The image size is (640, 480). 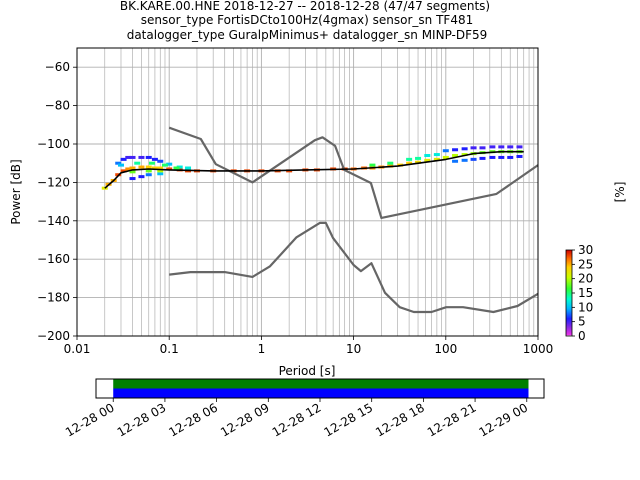 What do you see at coordinates (57, 106) in the screenshot?
I see `y-tick-label: −80` at bounding box center [57, 106].